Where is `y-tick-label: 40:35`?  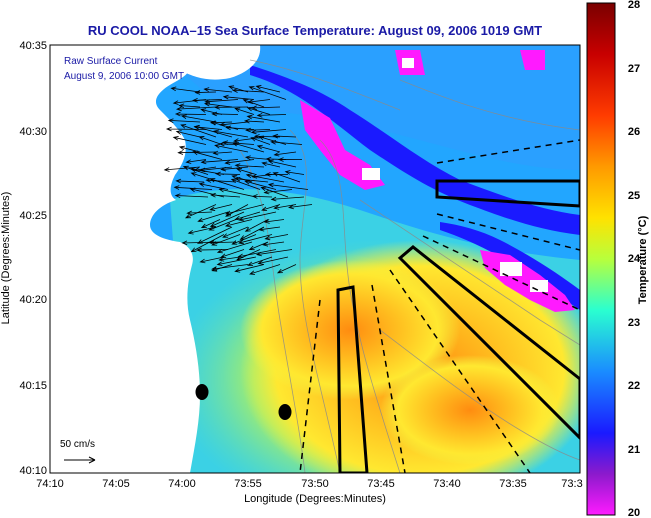
y-tick-label: 40:35 is located at coordinates (33, 46).